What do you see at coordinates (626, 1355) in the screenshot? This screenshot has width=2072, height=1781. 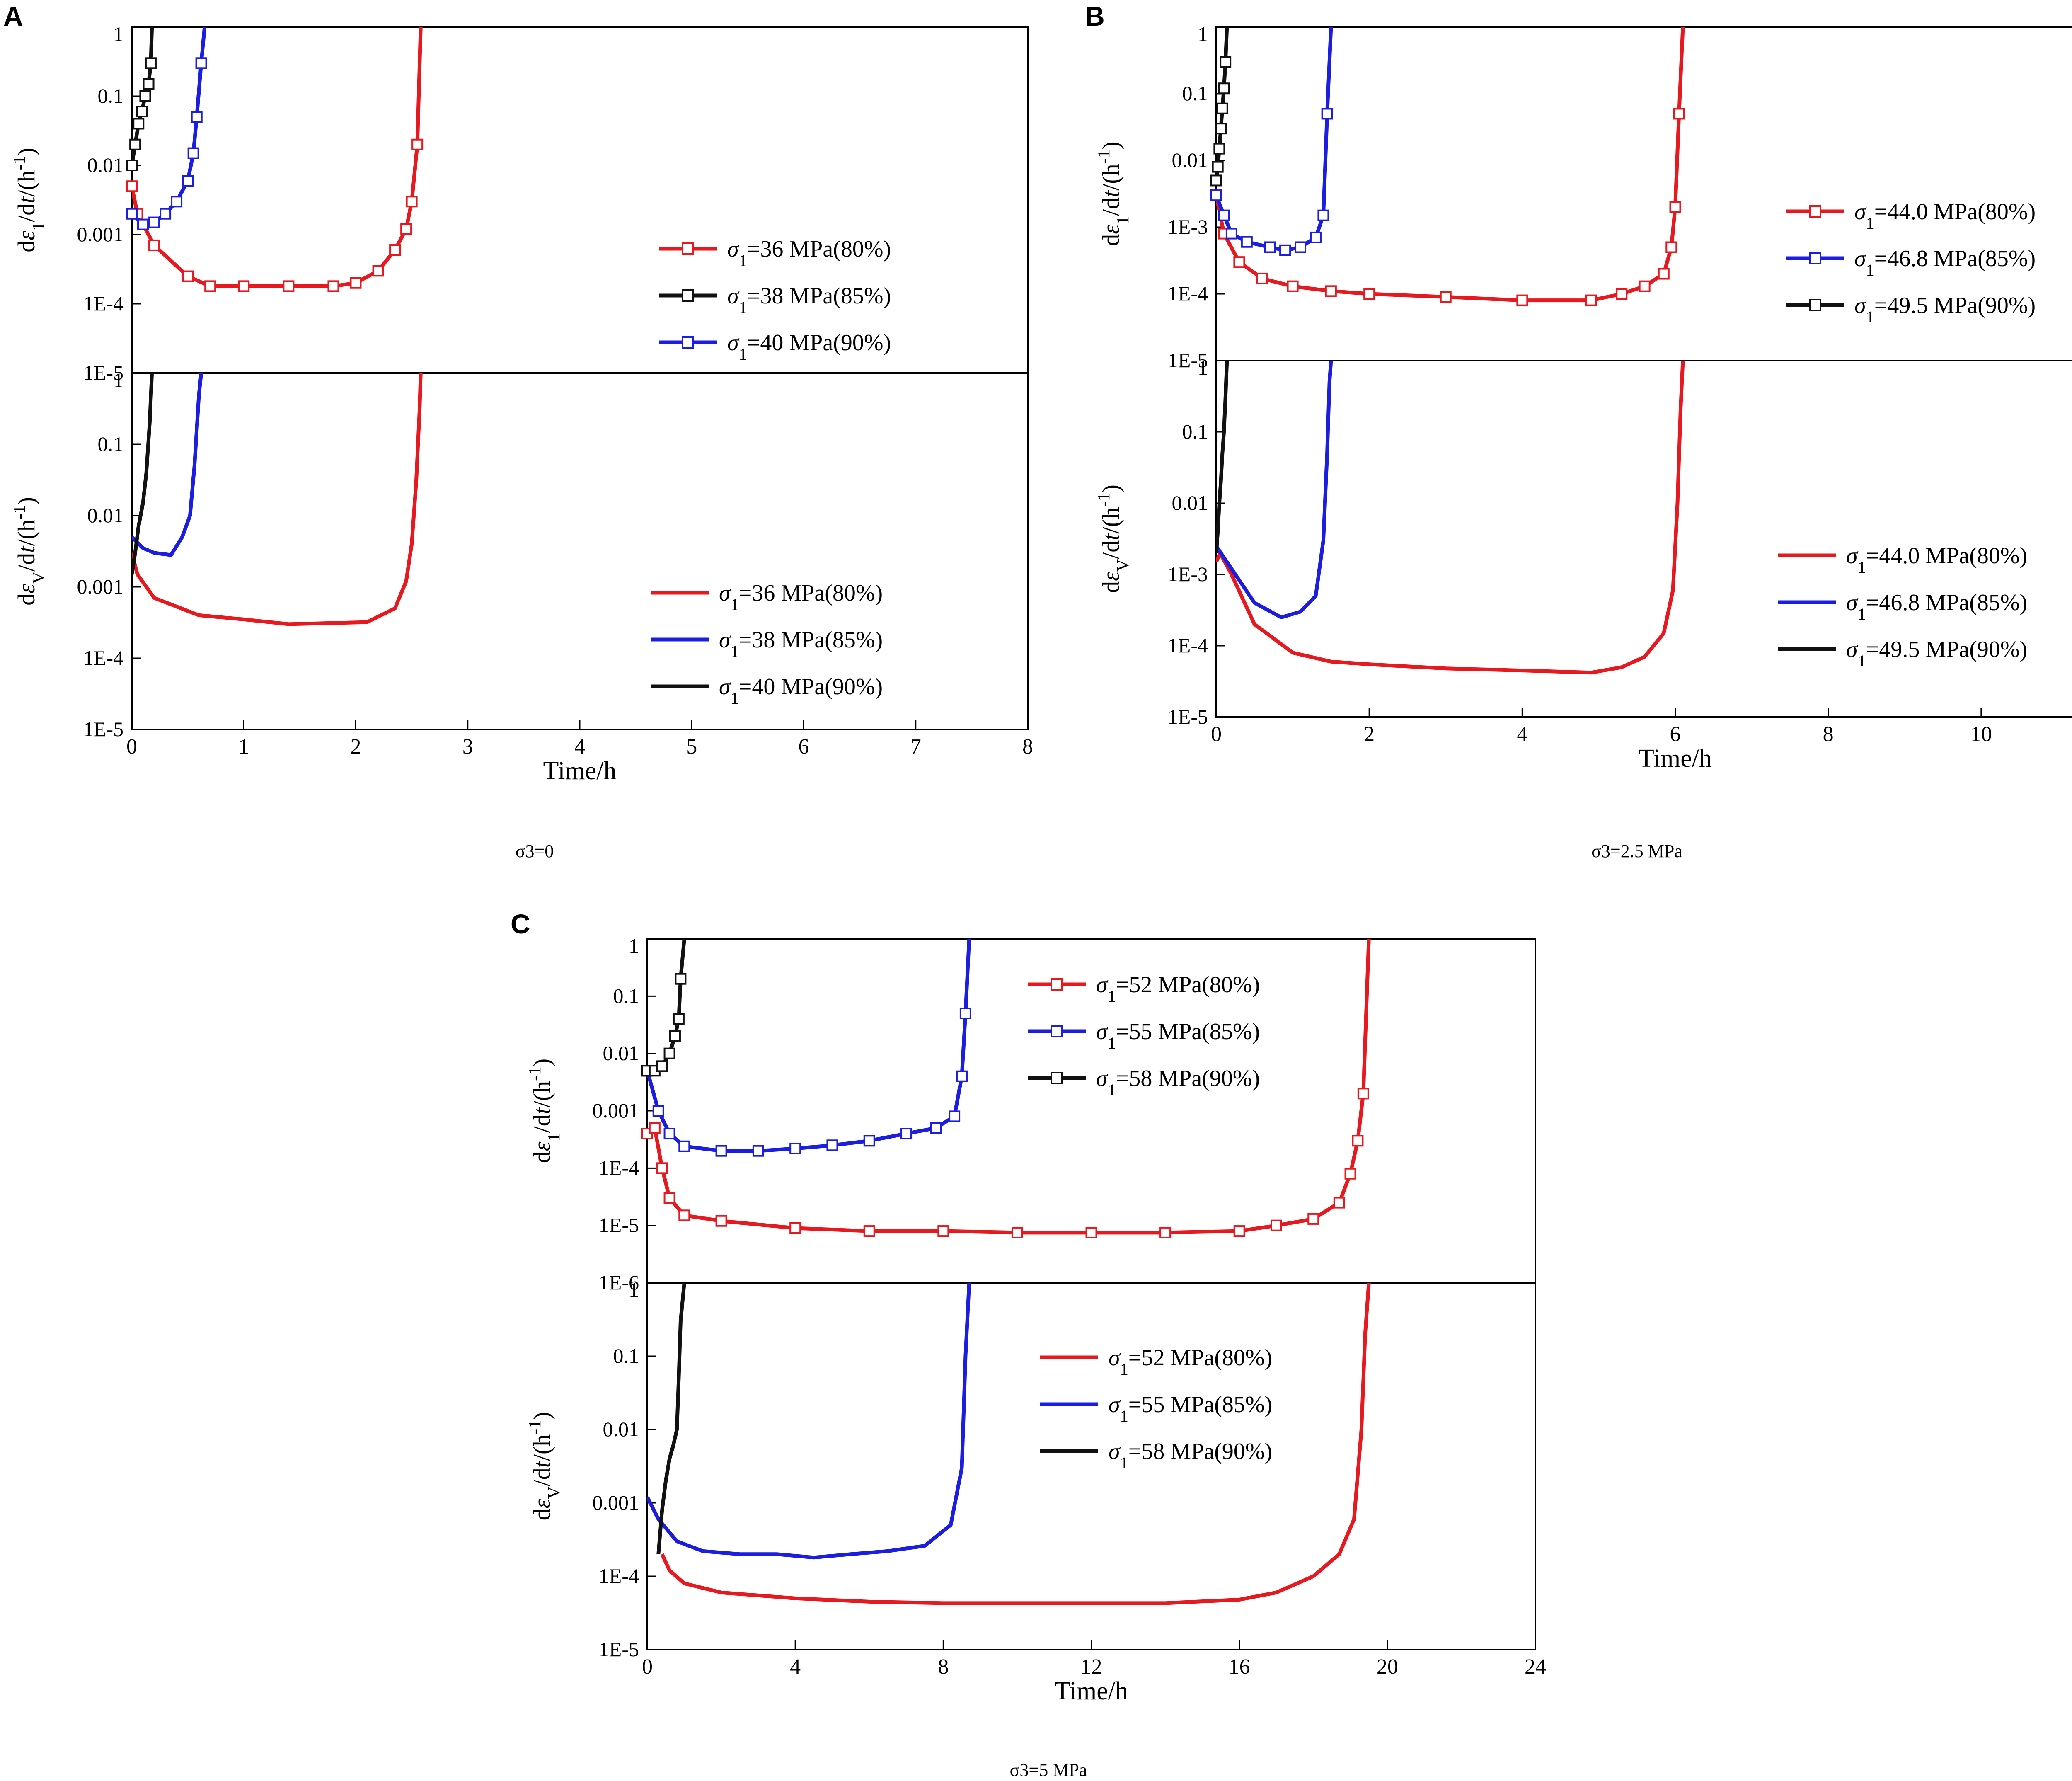 I see `y-tick-label-c-bottom: 0.1` at bounding box center [626, 1355].